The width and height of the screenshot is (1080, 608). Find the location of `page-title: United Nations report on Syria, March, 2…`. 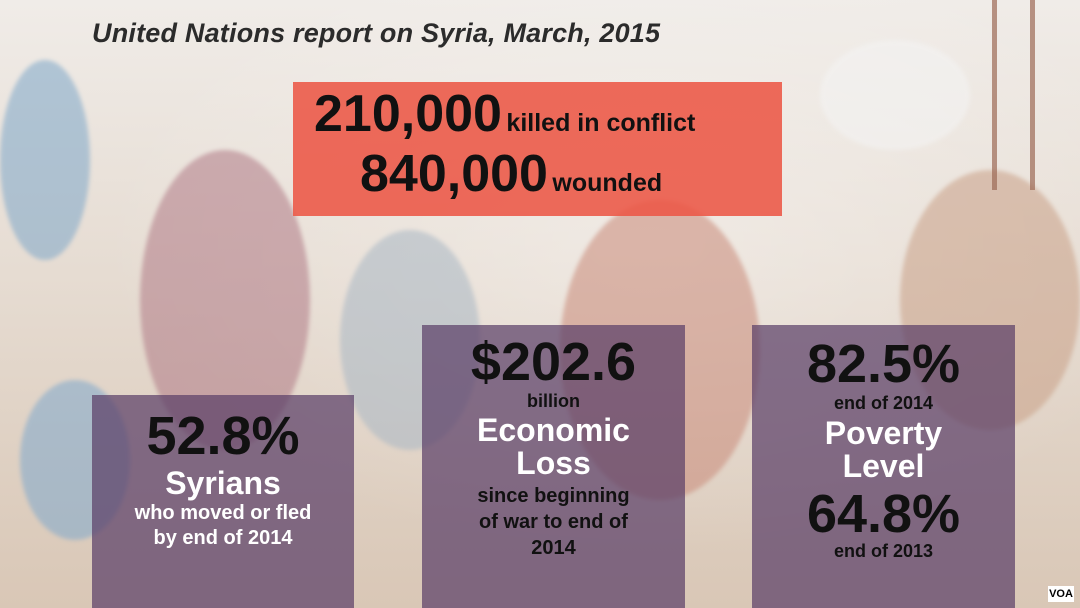

page-title: United Nations report on Syria, March, 2… is located at coordinates (376, 33).